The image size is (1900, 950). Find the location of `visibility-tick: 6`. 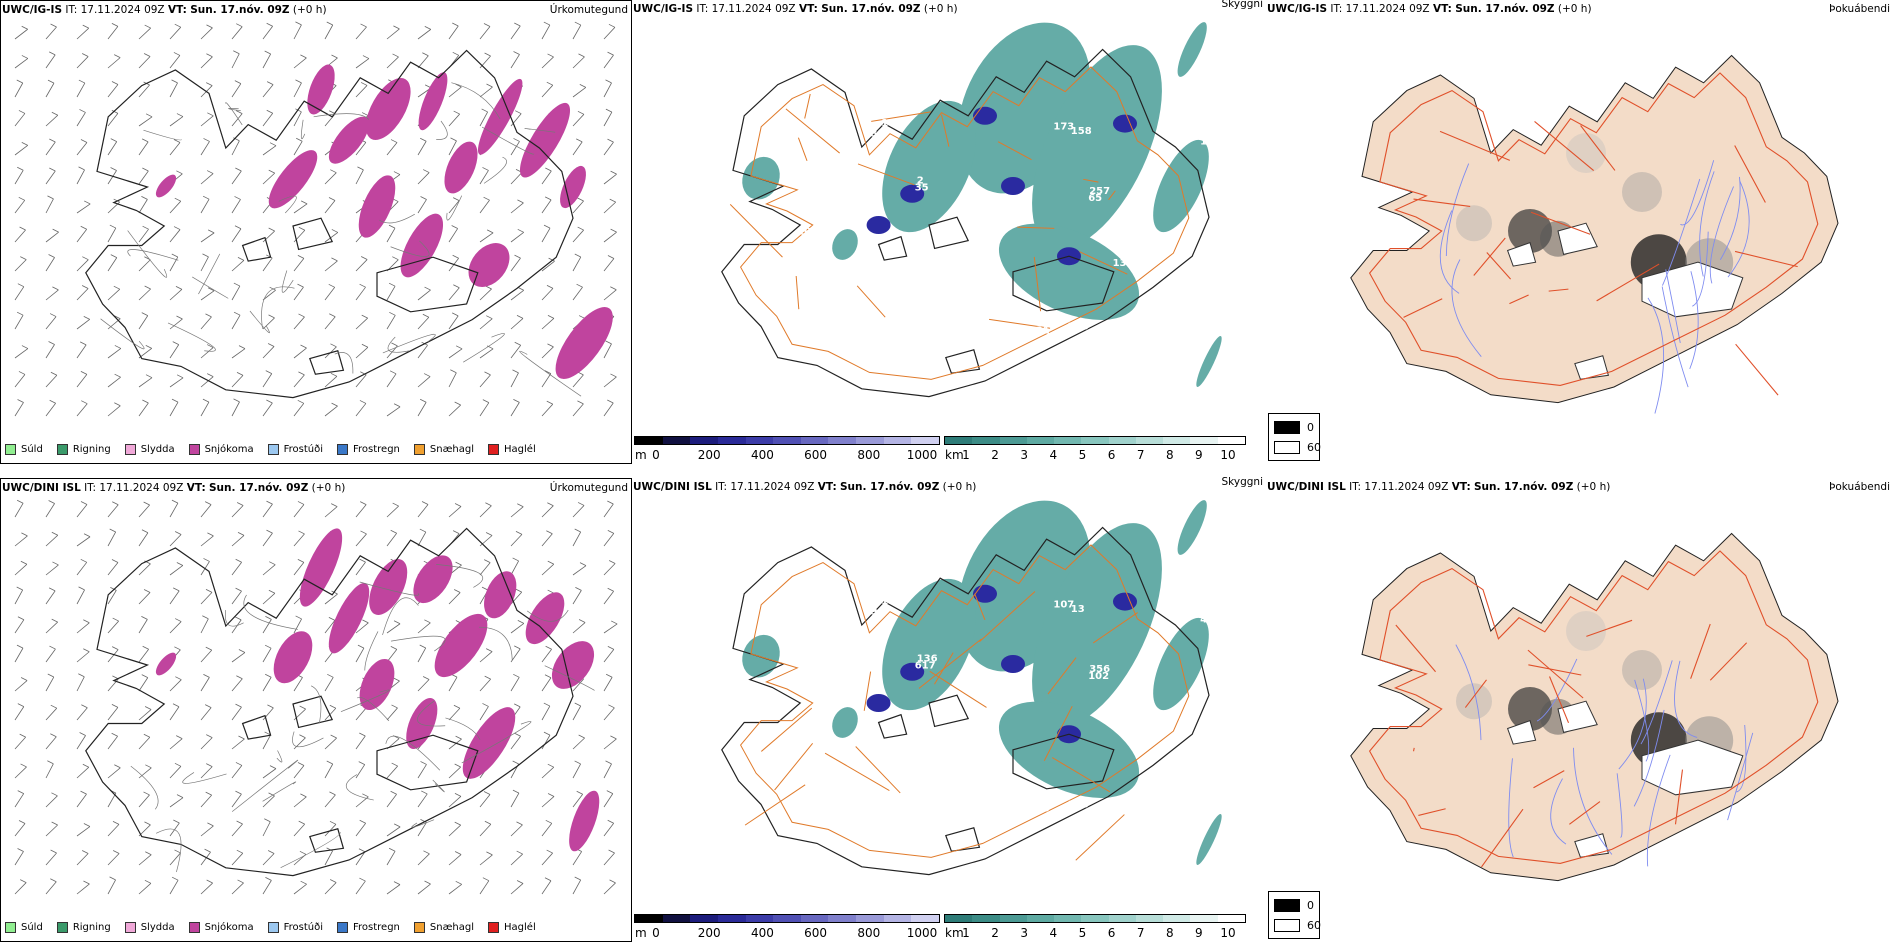

visibility-tick: 6 is located at coordinates (1111, 933).